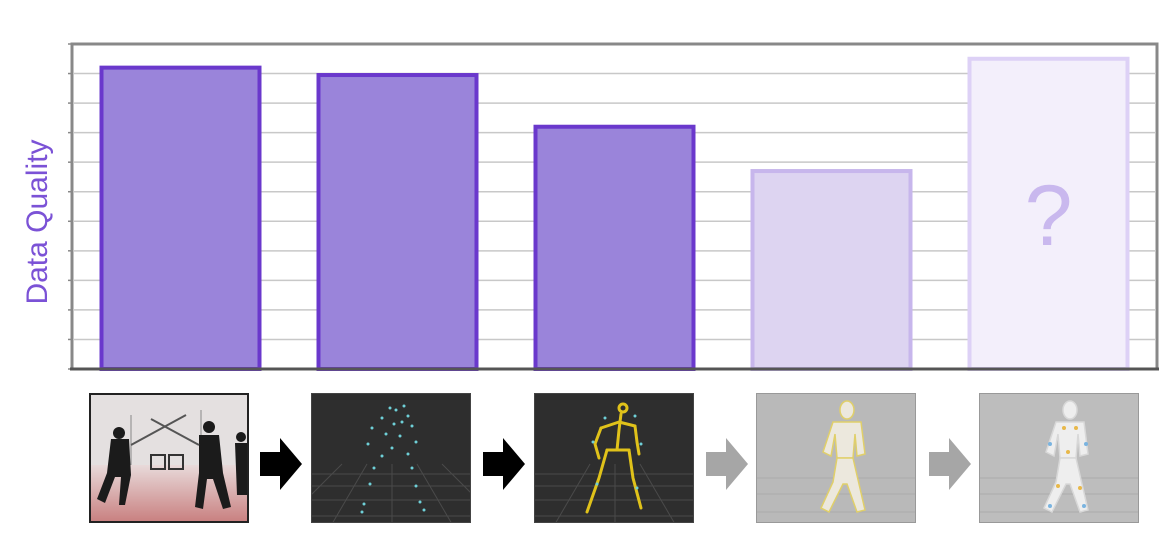 This screenshot has height=548, width=1174. What do you see at coordinates (391, 458) in the screenshot?
I see `marker-point-cloud-thumbnail` at bounding box center [391, 458].